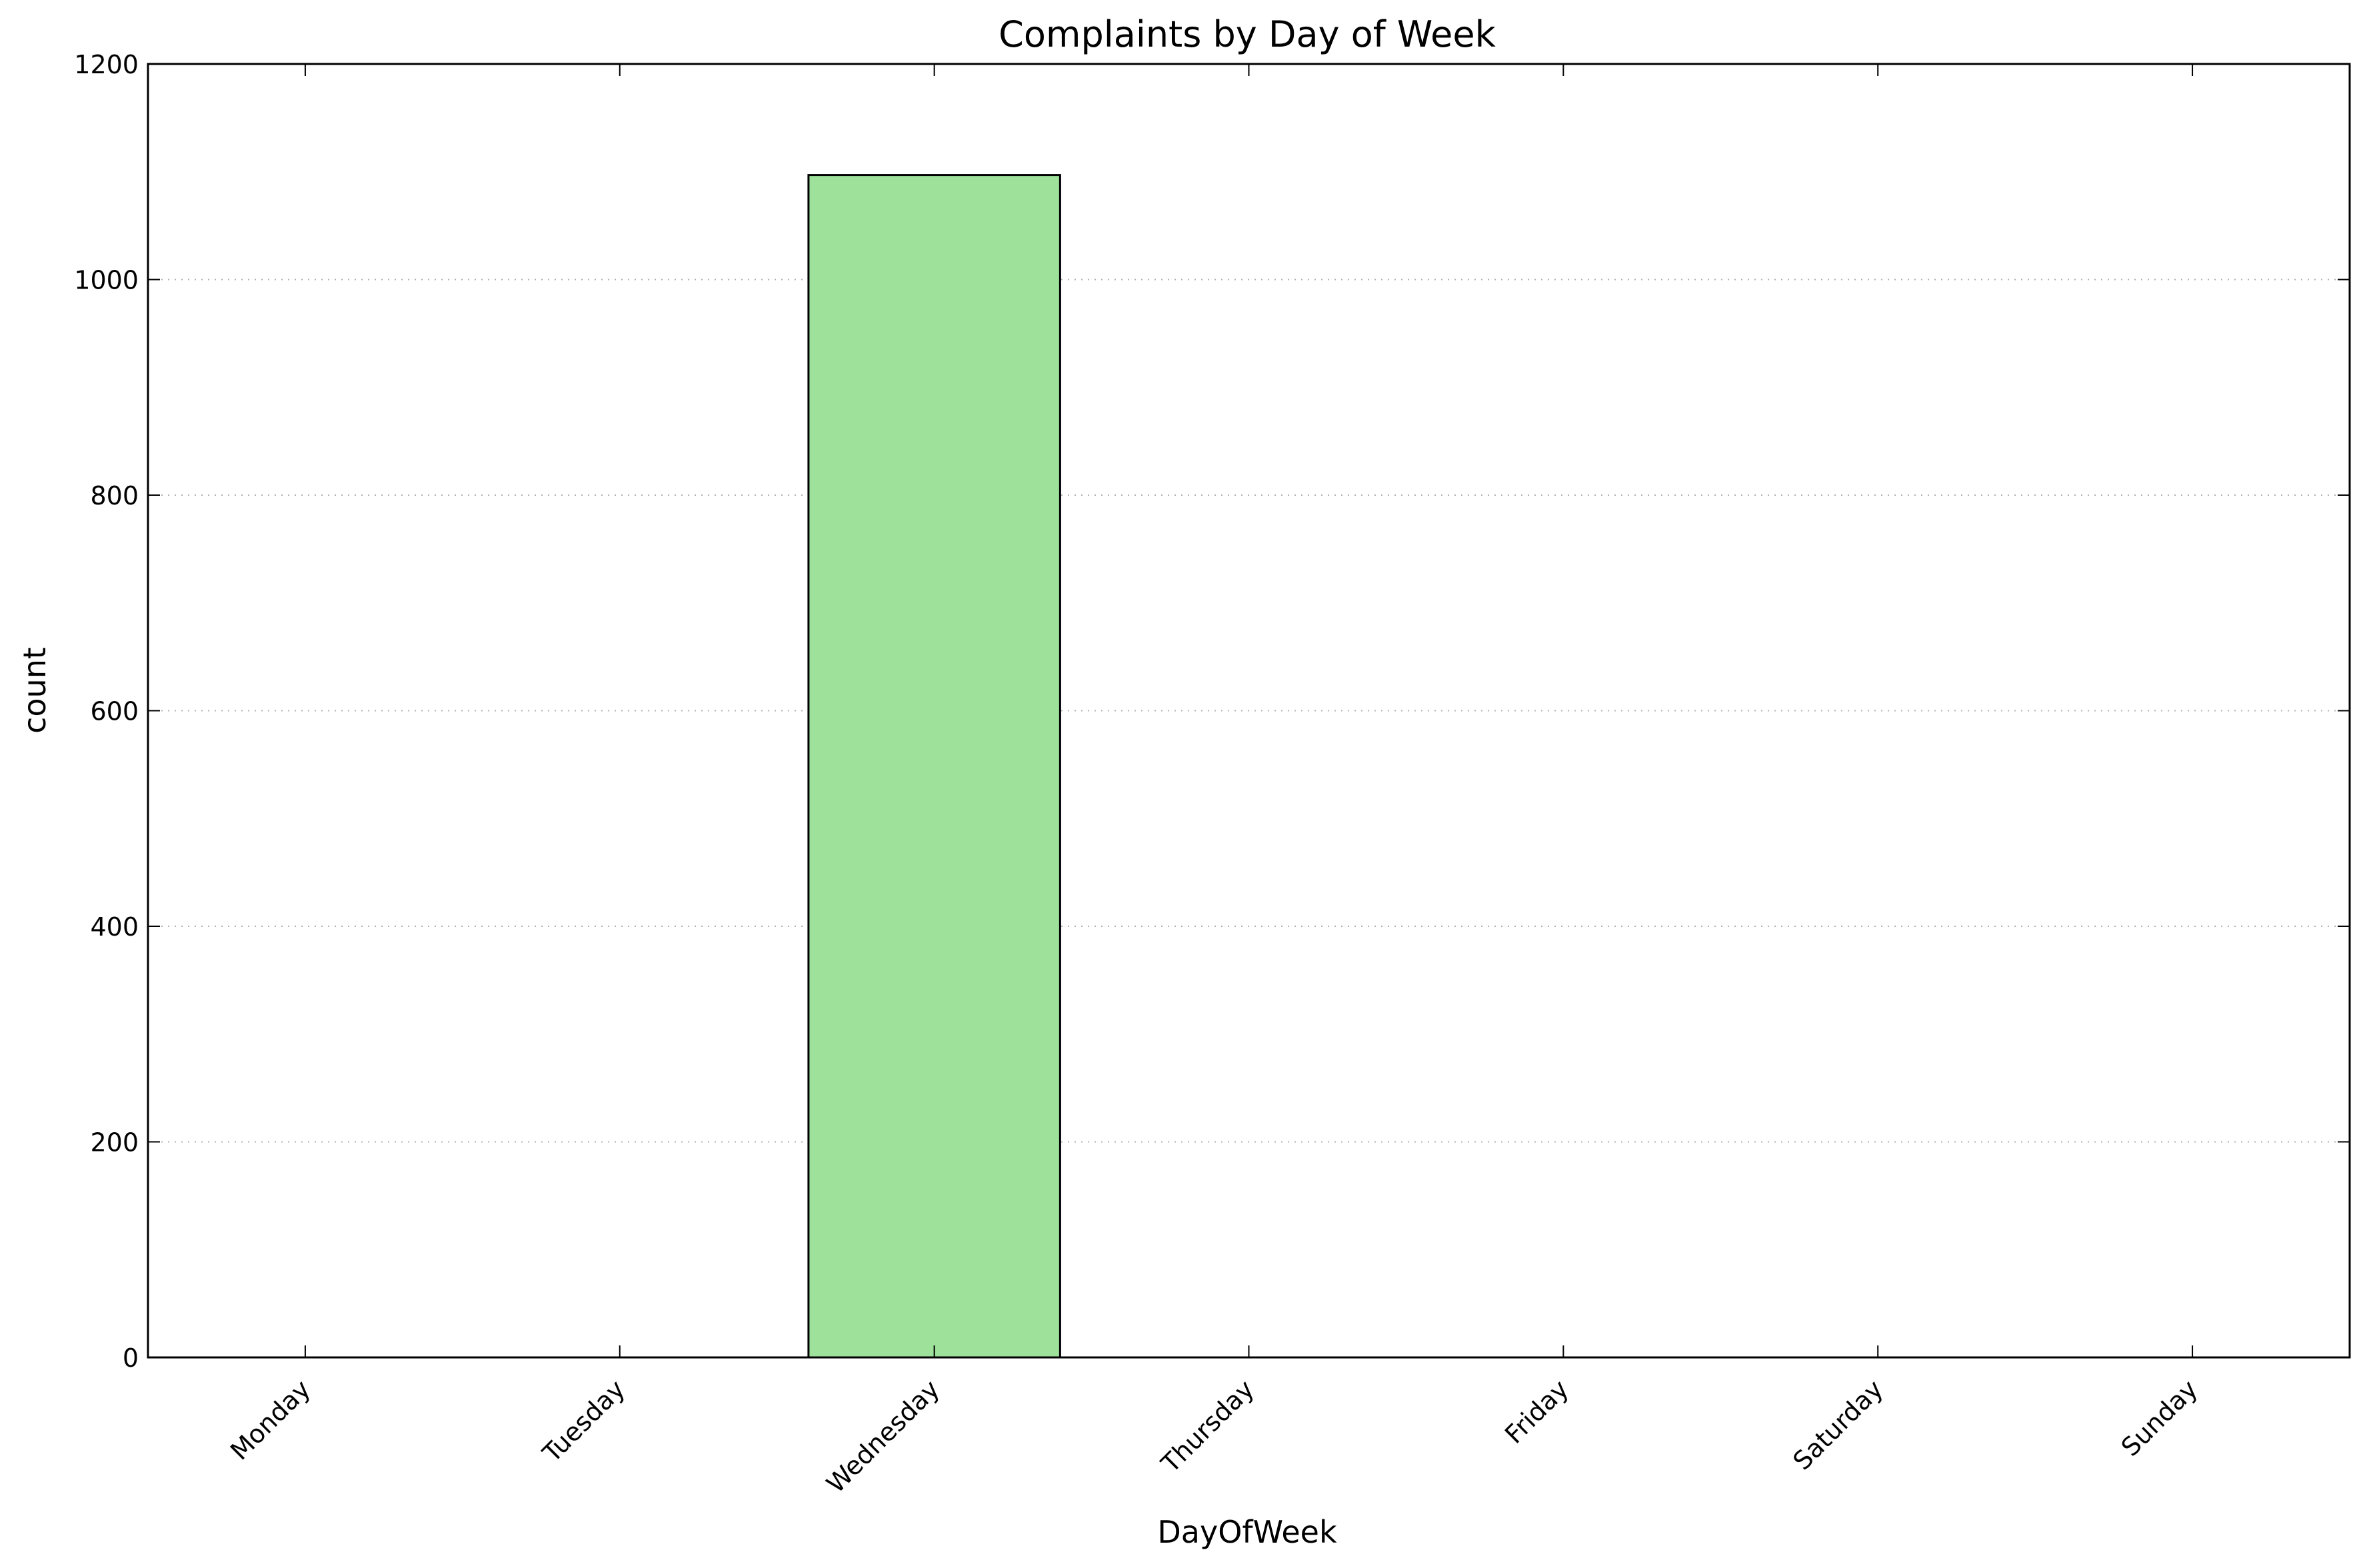 Image resolution: width=2367 pixels, height=1568 pixels. I want to click on x-tick-label: Monday, so click(270, 1419).